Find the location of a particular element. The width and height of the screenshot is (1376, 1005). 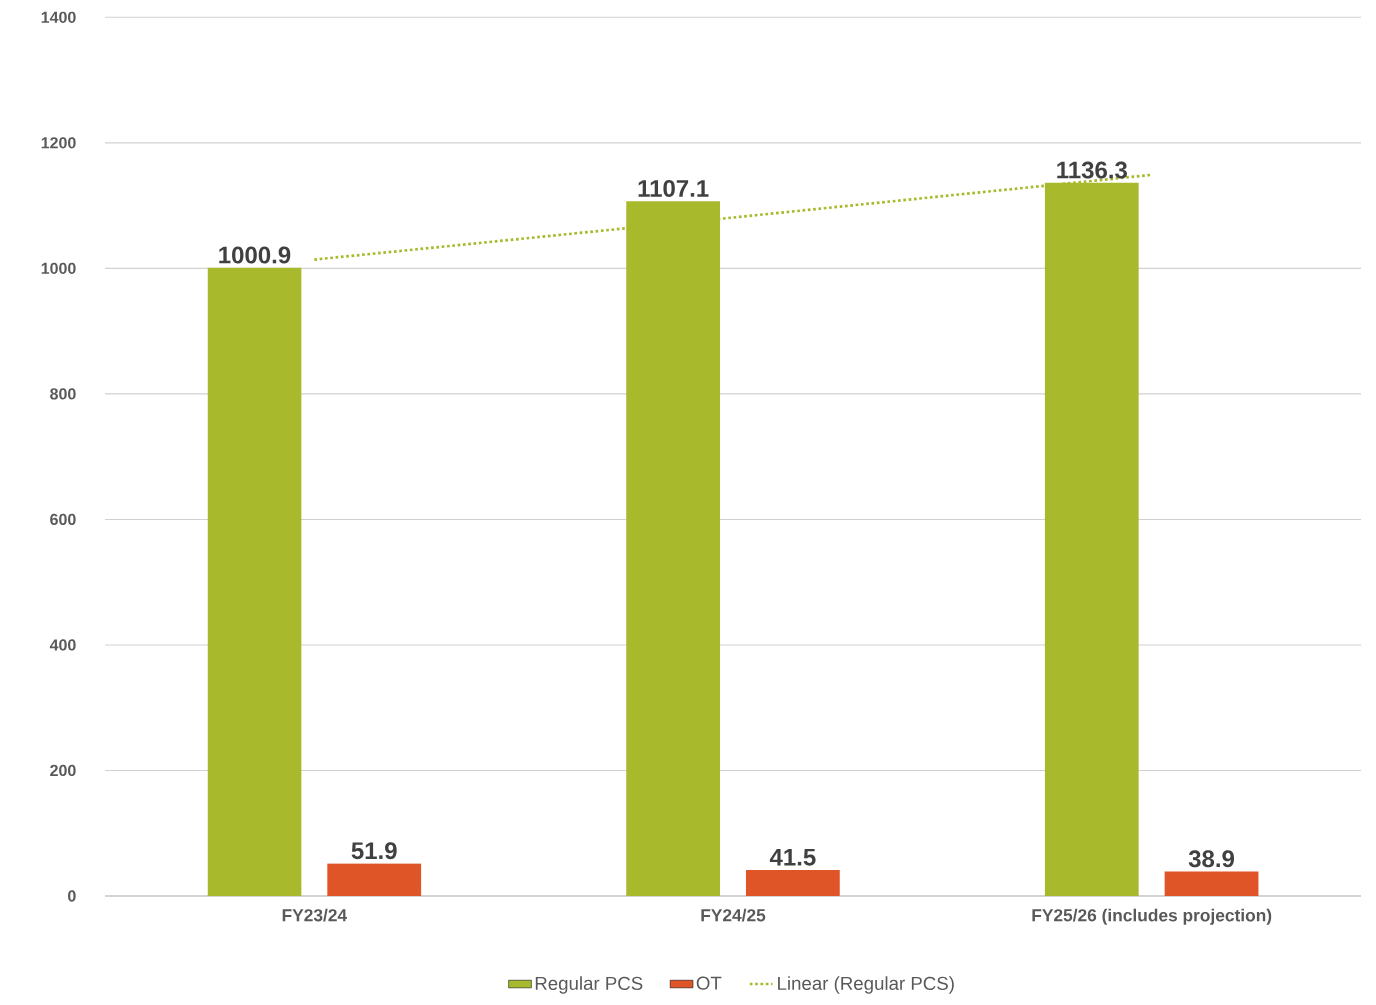

y-tick-label: 1400 is located at coordinates (58, 17).